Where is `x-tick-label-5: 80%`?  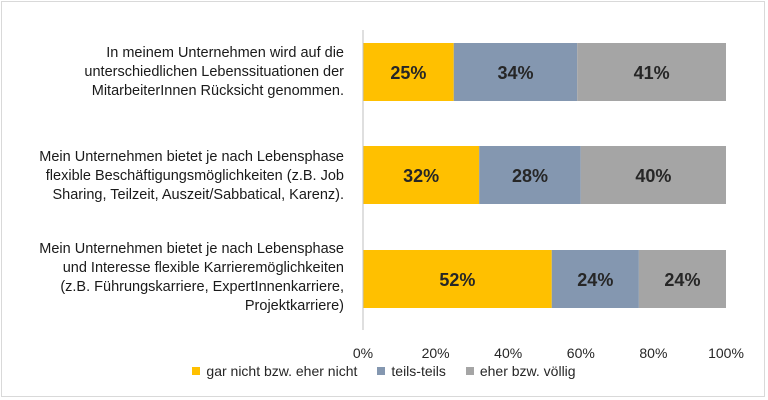
x-tick-label-5: 80% is located at coordinates (653, 353).